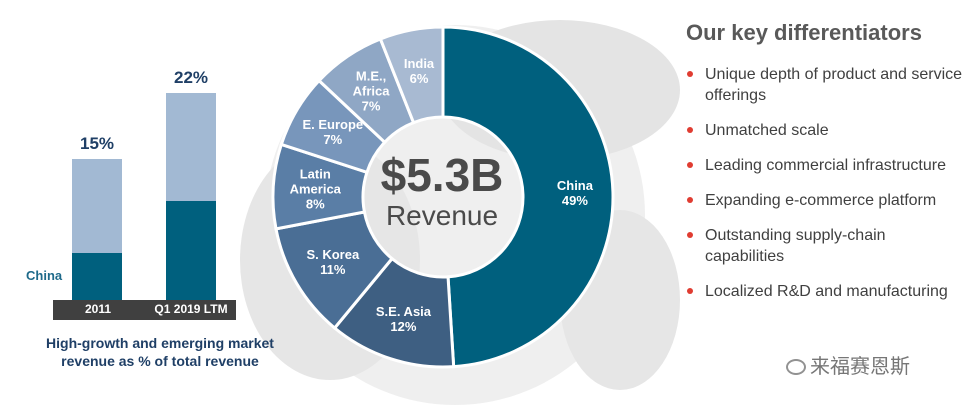 Image resolution: width=967 pixels, height=407 pixels. I want to click on slice-label: India 6%, so click(419, 71).